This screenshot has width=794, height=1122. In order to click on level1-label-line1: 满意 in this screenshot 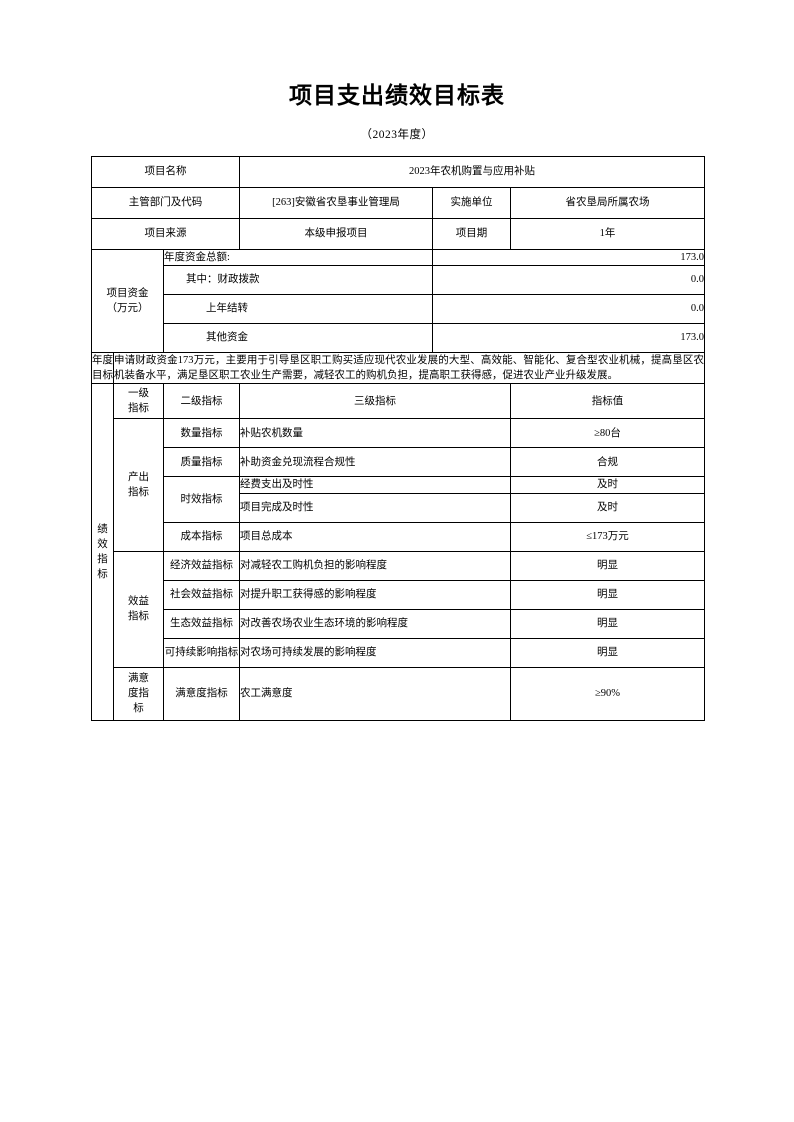, I will do `click(138, 678)`.